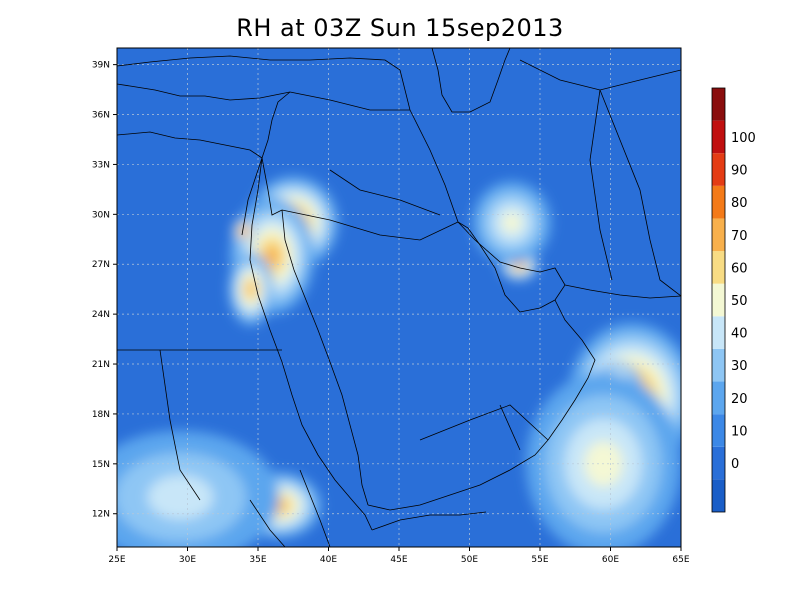  What do you see at coordinates (398, 560) in the screenshot?
I see `x-tick-label: 45E` at bounding box center [398, 560].